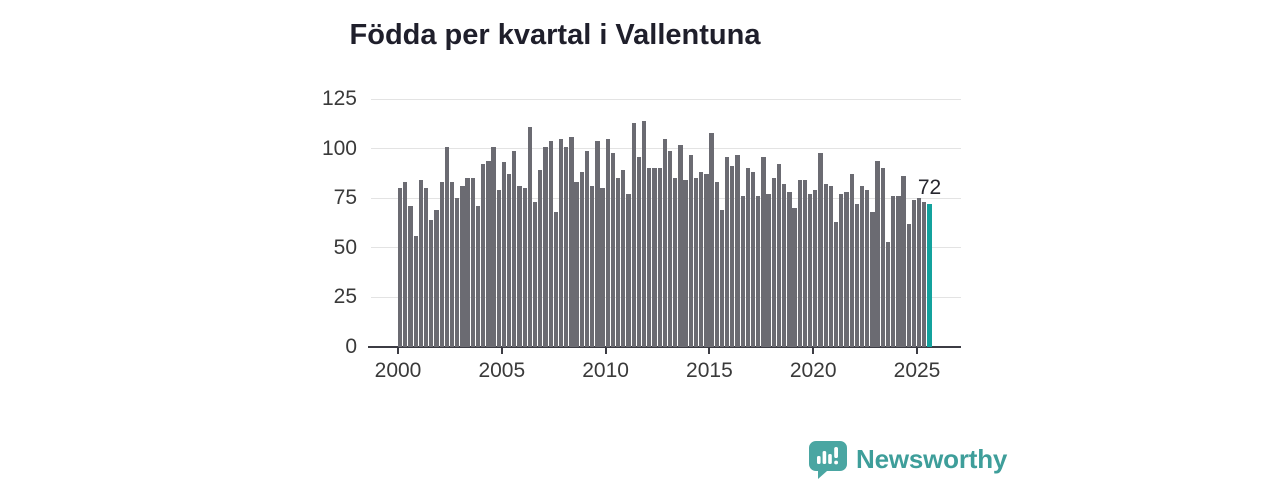  I want to click on y-axis-tick-label: 100, so click(339, 148).